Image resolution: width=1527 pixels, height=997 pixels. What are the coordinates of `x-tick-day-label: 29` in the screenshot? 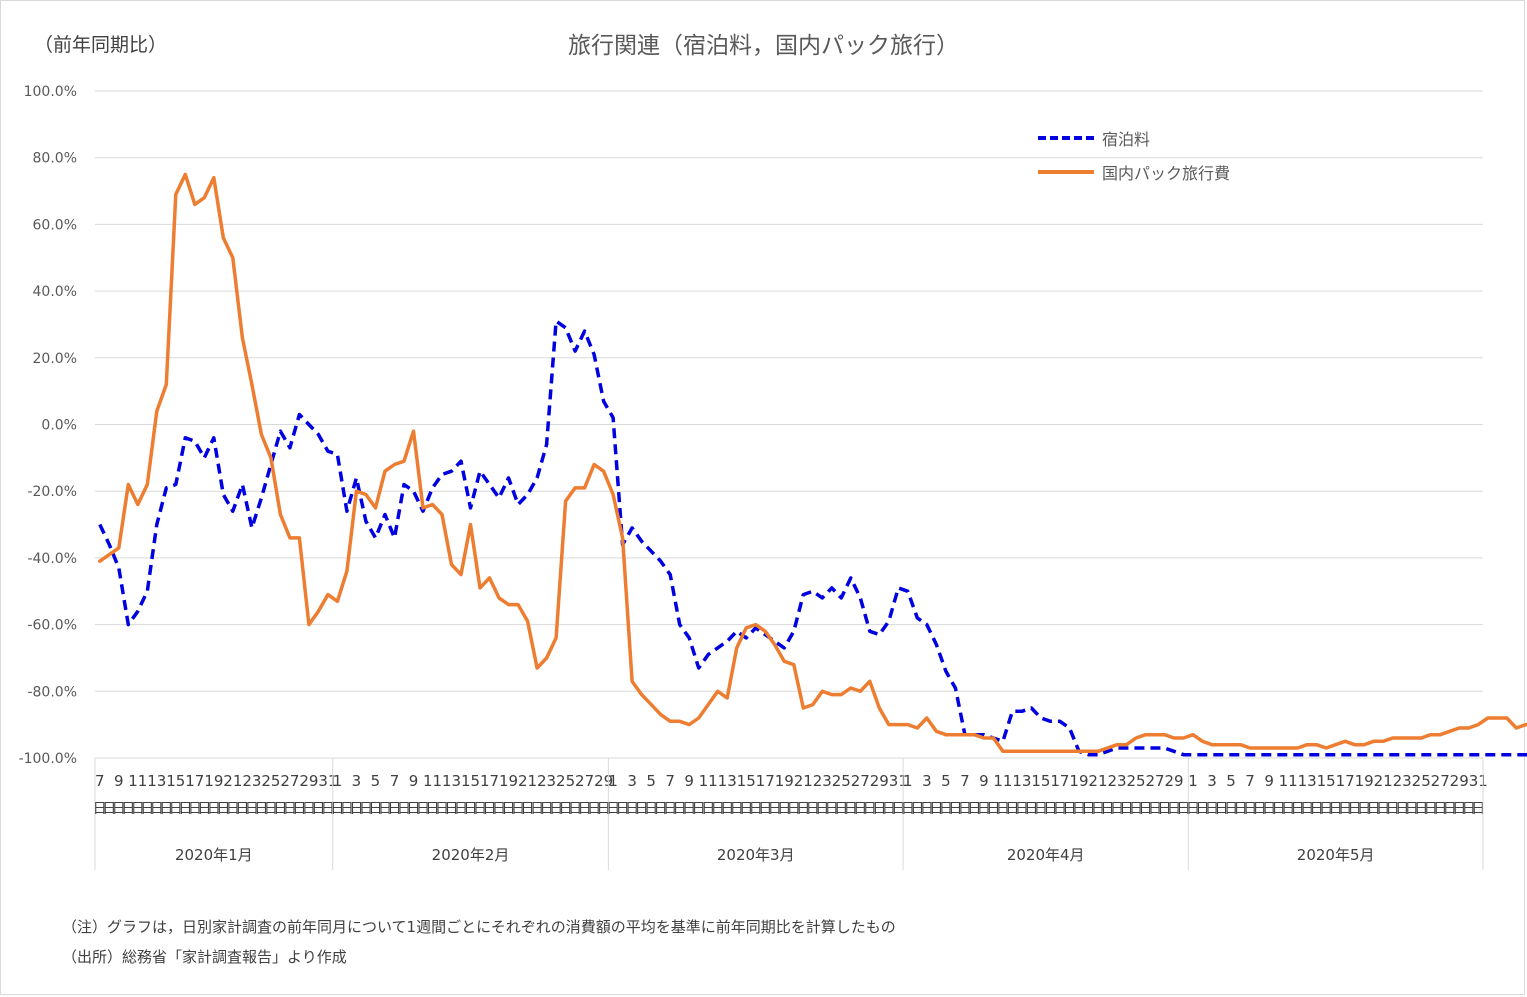 It's located at (879, 781).